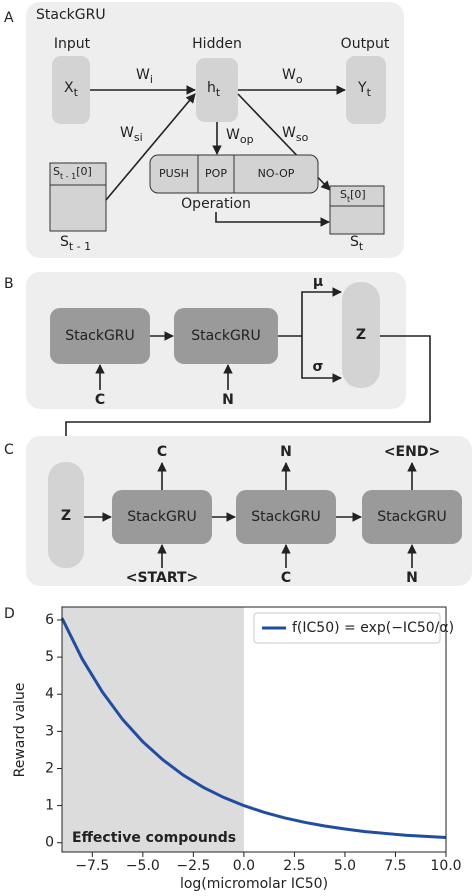 This screenshot has width=474, height=896. I want to click on y-tick-label: 5, so click(49, 657).